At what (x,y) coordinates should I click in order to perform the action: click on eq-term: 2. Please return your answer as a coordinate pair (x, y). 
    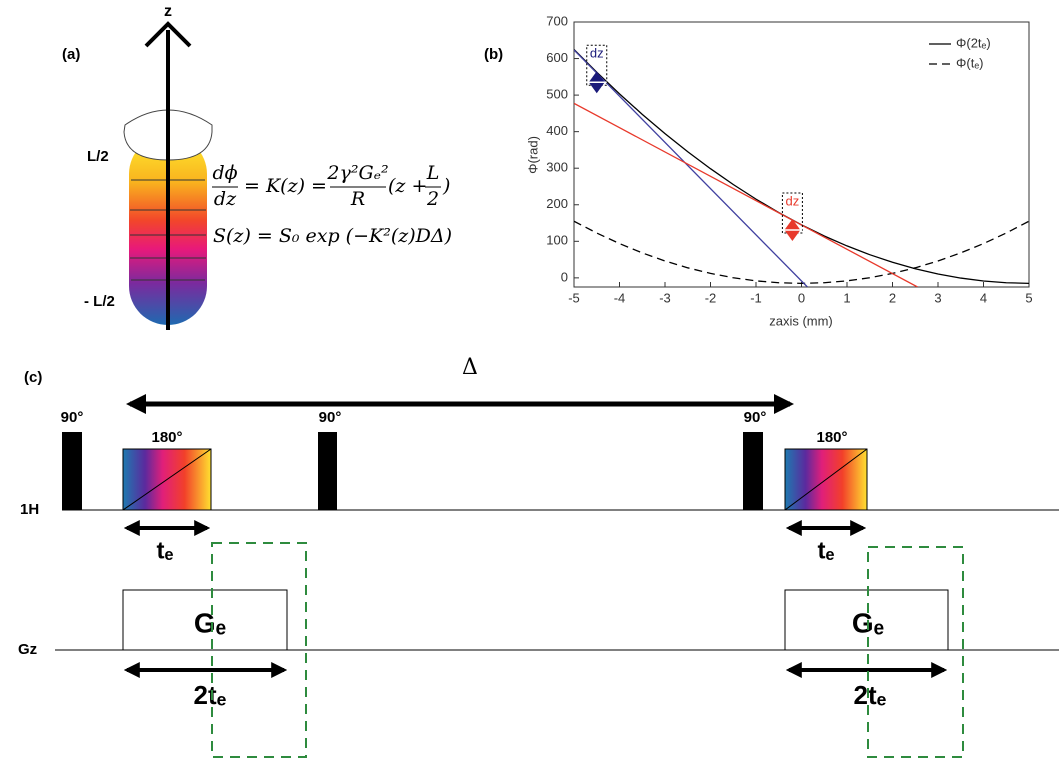
    Looking at the image, I should click on (432, 199).